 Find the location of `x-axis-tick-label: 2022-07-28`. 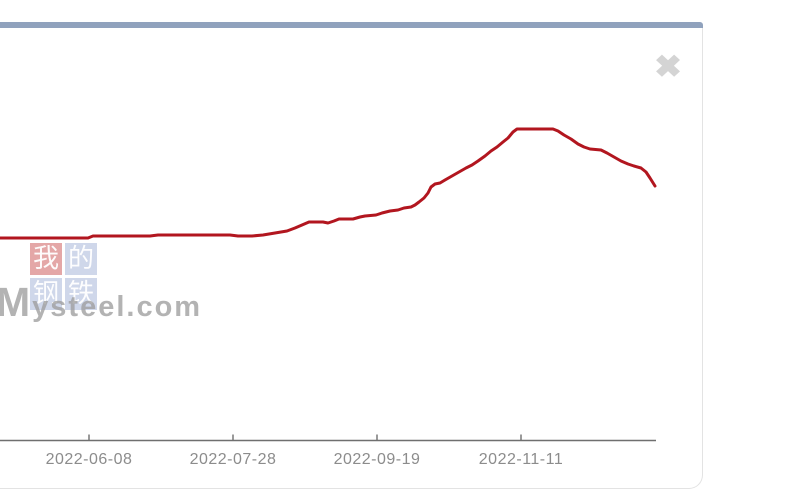

x-axis-tick-label: 2022-07-28 is located at coordinates (233, 459).